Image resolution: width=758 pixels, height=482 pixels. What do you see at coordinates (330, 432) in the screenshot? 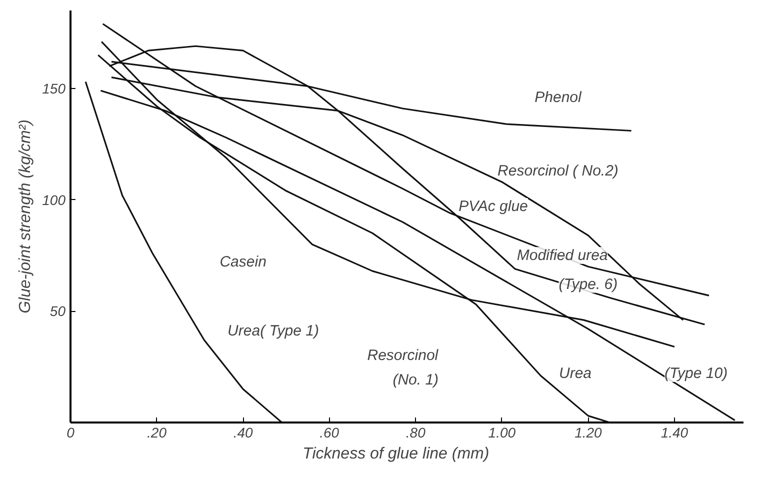
I see `x-tick-label: .60` at bounding box center [330, 432].